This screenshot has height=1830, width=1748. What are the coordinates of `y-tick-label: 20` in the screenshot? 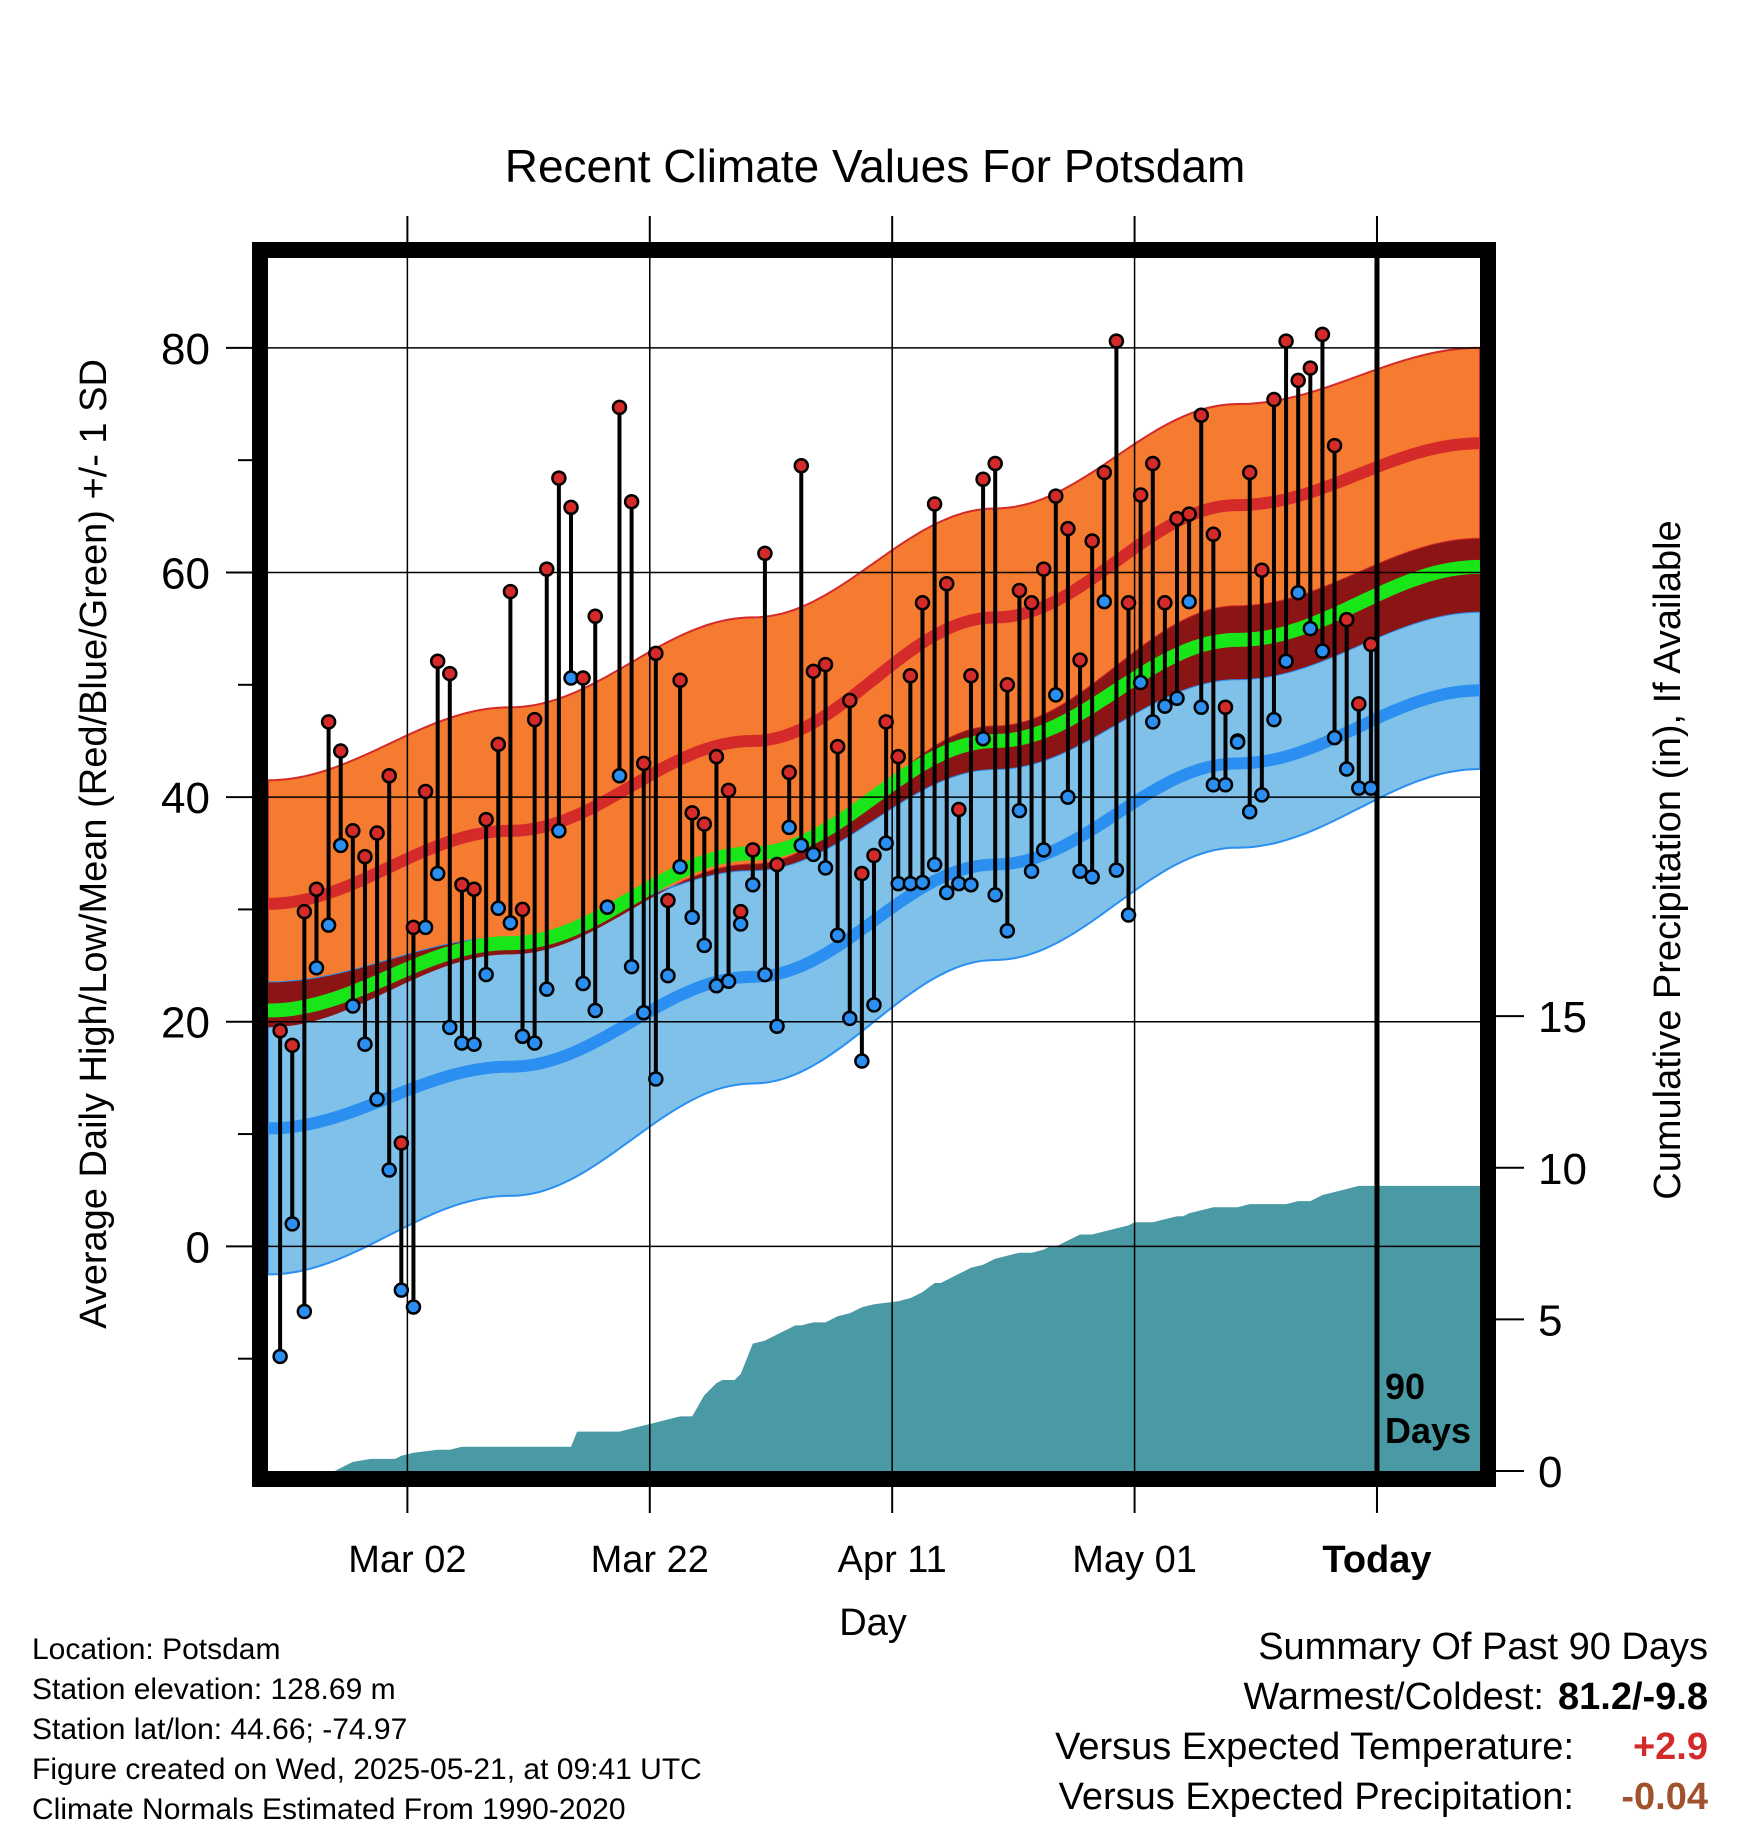 It's located at (185, 1023).